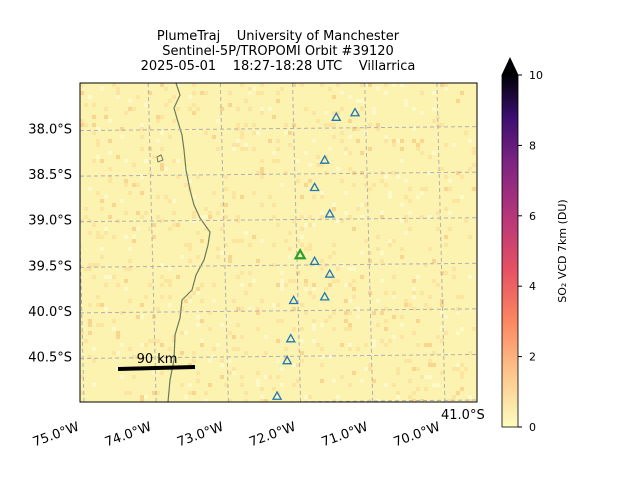  Describe the element at coordinates (355, 112) in the screenshot. I see `volcano` at that location.